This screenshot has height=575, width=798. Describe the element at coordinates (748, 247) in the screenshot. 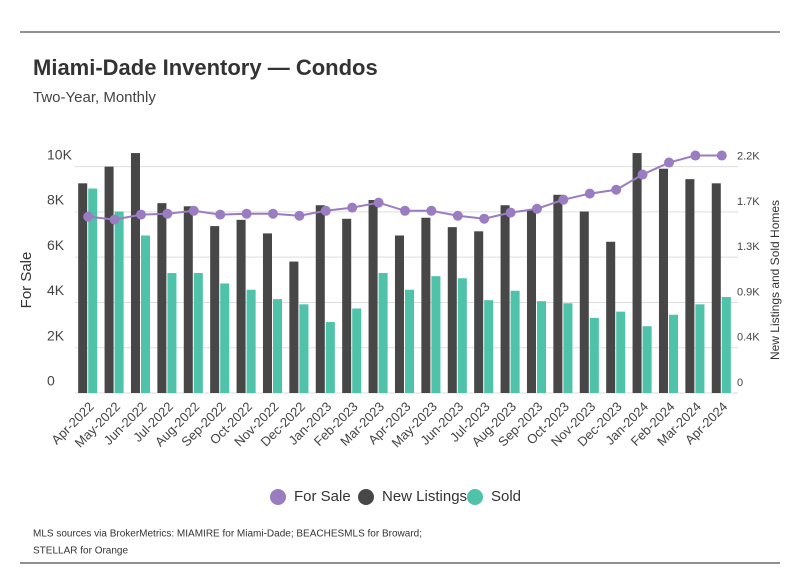

I see `y2-tick-label: 1.3K` at that location.